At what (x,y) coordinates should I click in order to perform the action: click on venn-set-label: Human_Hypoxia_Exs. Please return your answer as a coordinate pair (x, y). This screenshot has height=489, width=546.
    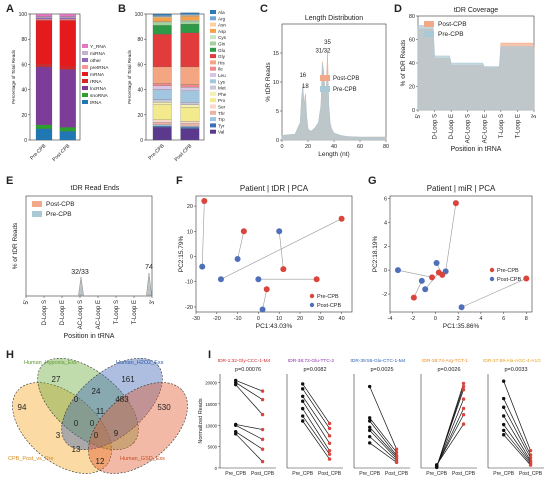
    Looking at the image, I should click on (50, 363).